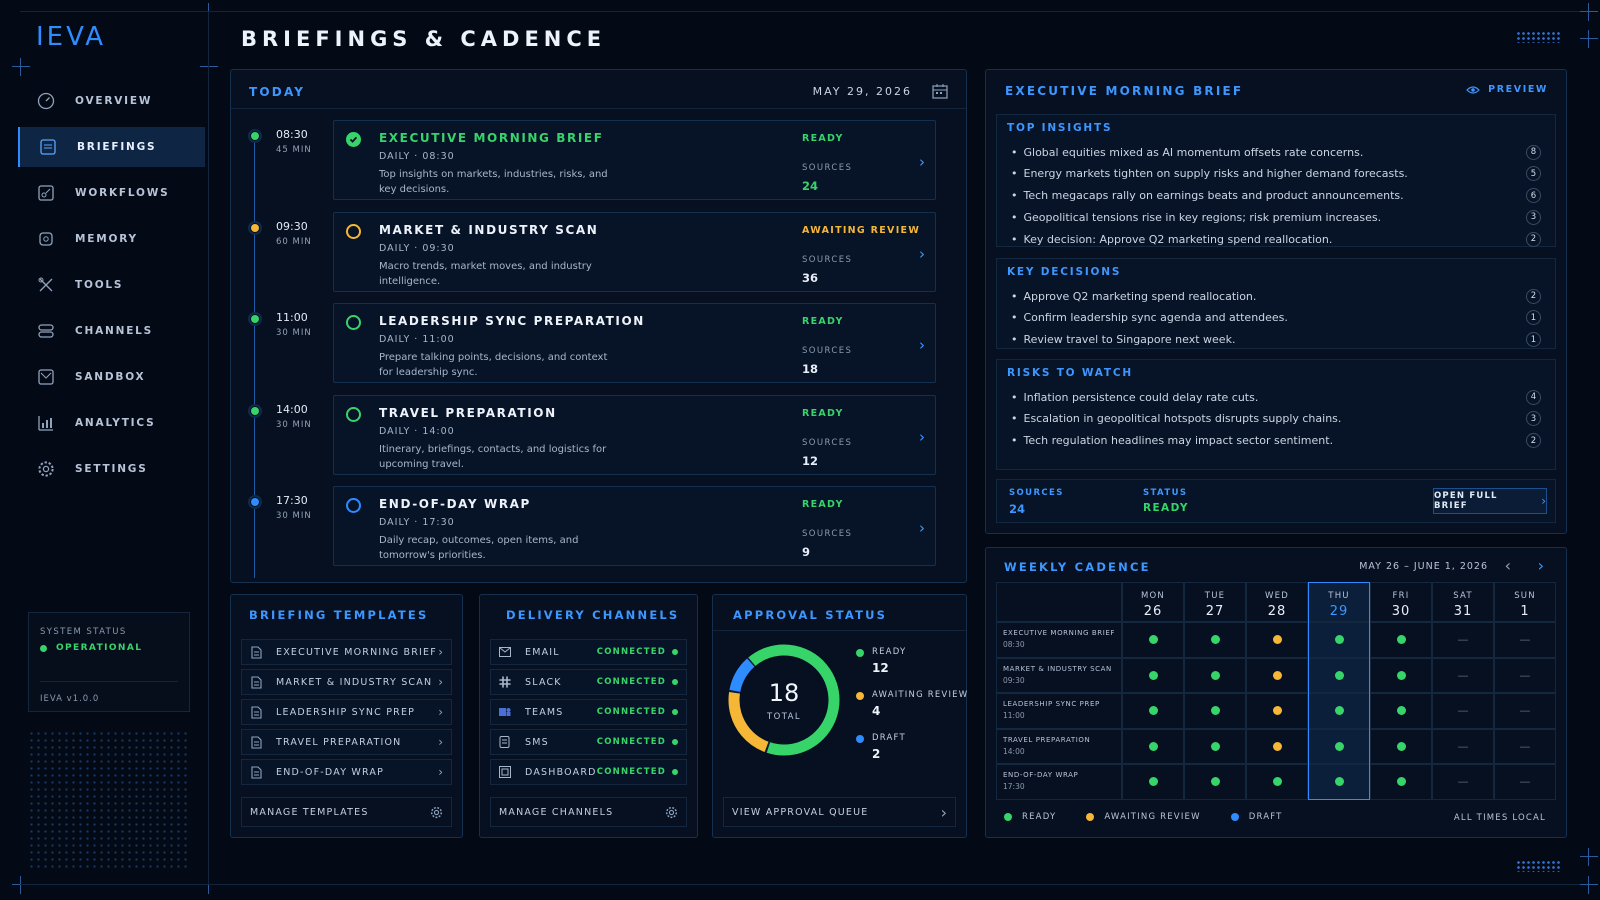  What do you see at coordinates (111, 147) in the screenshot?
I see `sidebar-item-briefings: BRIEFINGS` at bounding box center [111, 147].